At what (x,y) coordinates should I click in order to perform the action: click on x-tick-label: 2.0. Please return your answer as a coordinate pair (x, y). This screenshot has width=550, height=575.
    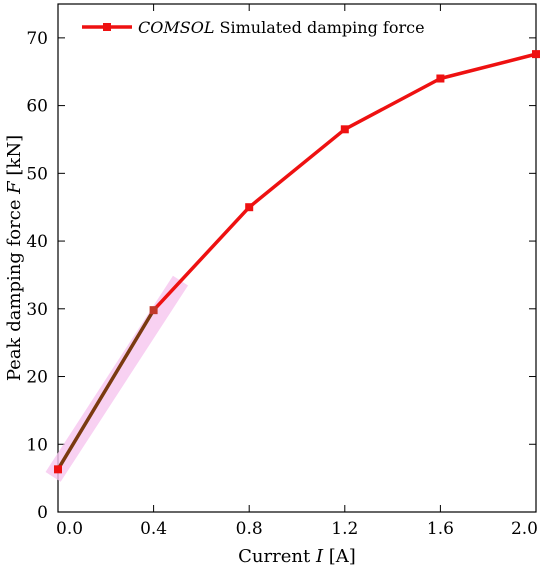
    Looking at the image, I should click on (524, 529).